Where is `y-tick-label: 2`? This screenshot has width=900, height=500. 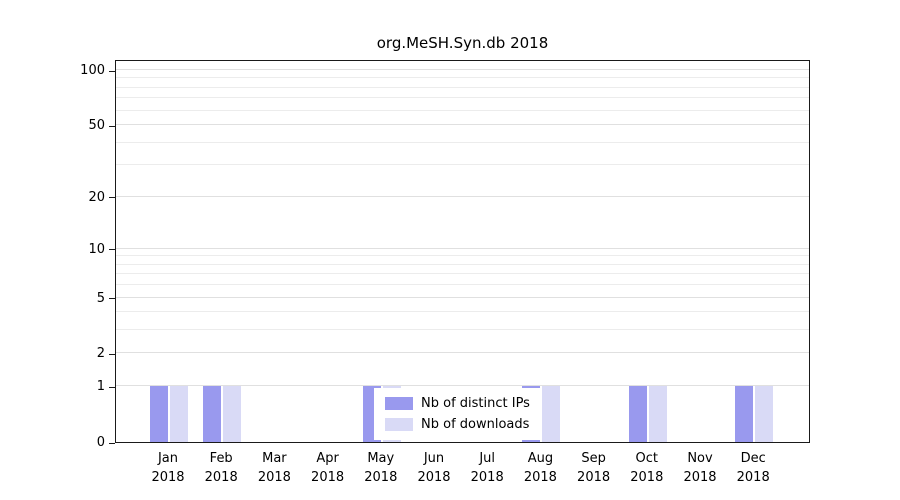
y-tick-label: 2 is located at coordinates (100, 354).